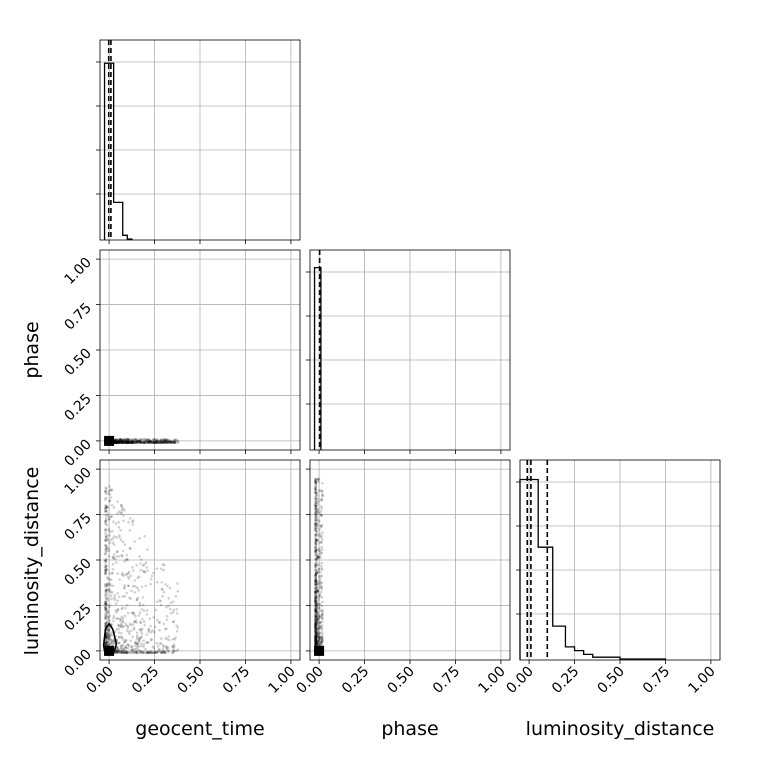  Describe the element at coordinates (145, 680) in the screenshot. I see `x-tick-label: 0.25` at that location.